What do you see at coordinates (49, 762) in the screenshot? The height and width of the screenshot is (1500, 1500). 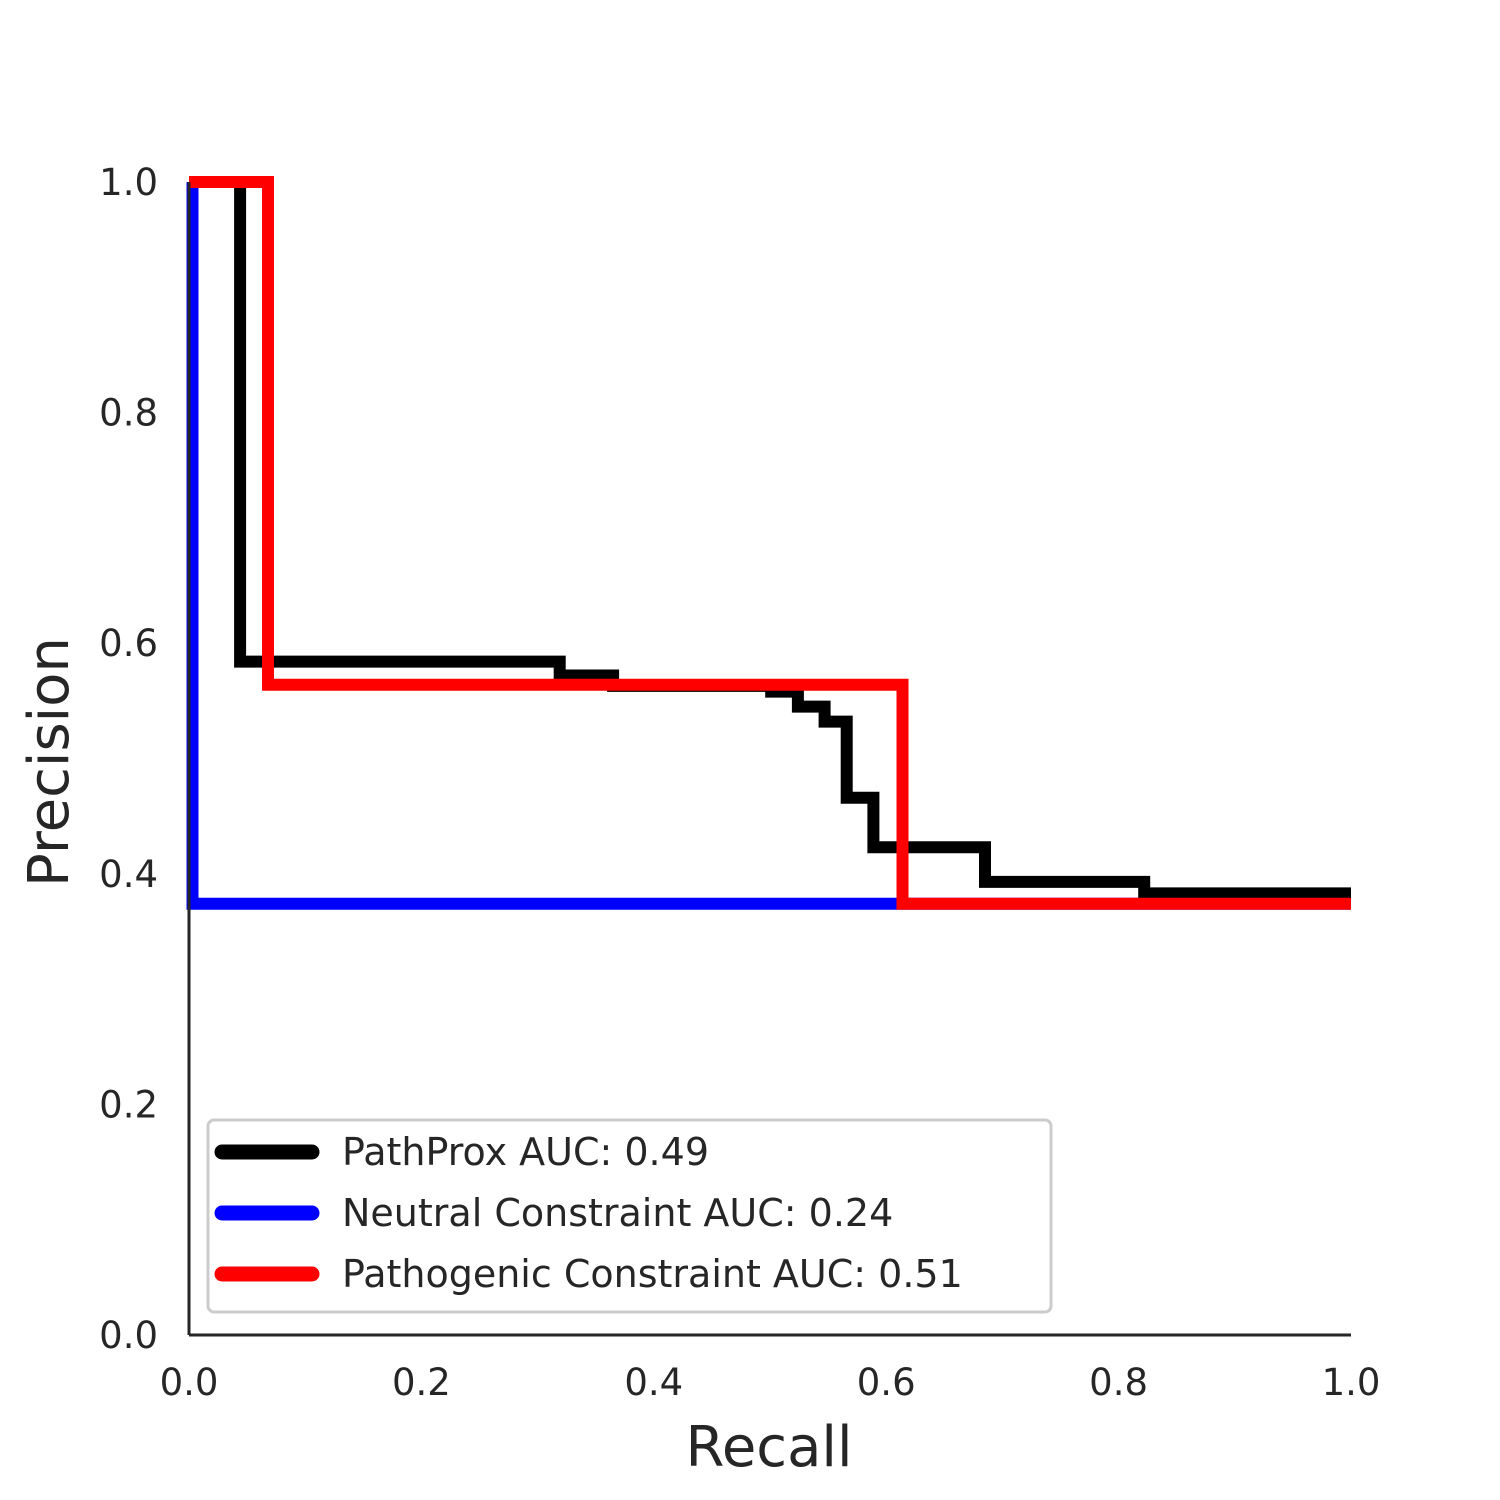 I see `y-axis-label: Precision` at bounding box center [49, 762].